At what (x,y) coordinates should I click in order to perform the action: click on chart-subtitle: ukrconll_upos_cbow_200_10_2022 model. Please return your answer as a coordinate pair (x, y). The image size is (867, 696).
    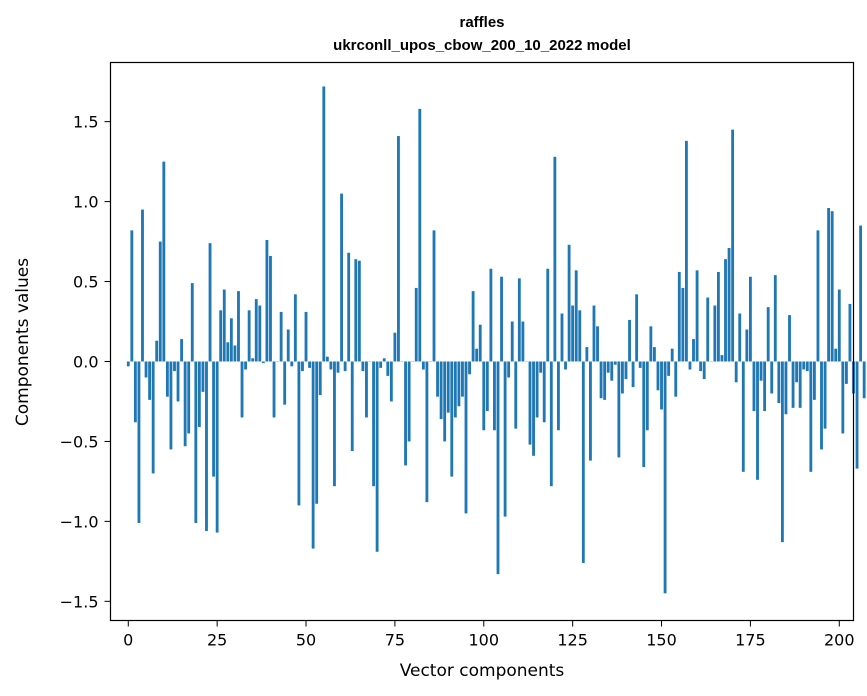
    Looking at the image, I should click on (482, 45).